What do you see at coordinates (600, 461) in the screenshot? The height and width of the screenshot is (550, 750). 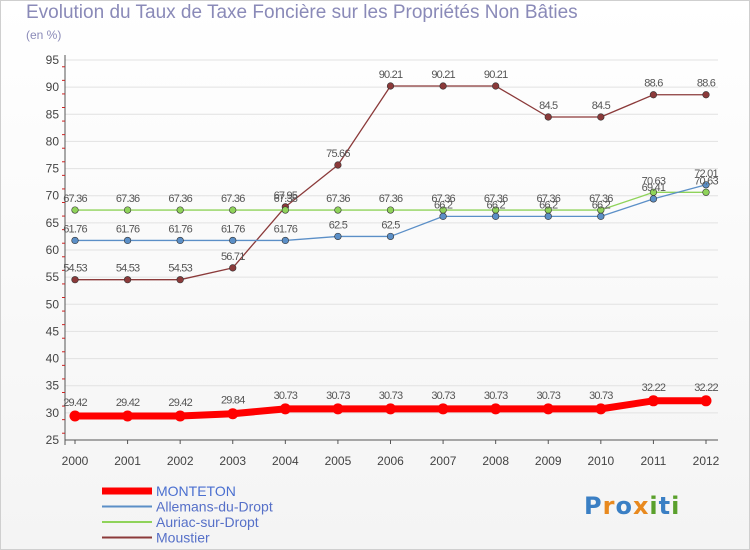 I see `x-tick-label: 2010` at bounding box center [600, 461].